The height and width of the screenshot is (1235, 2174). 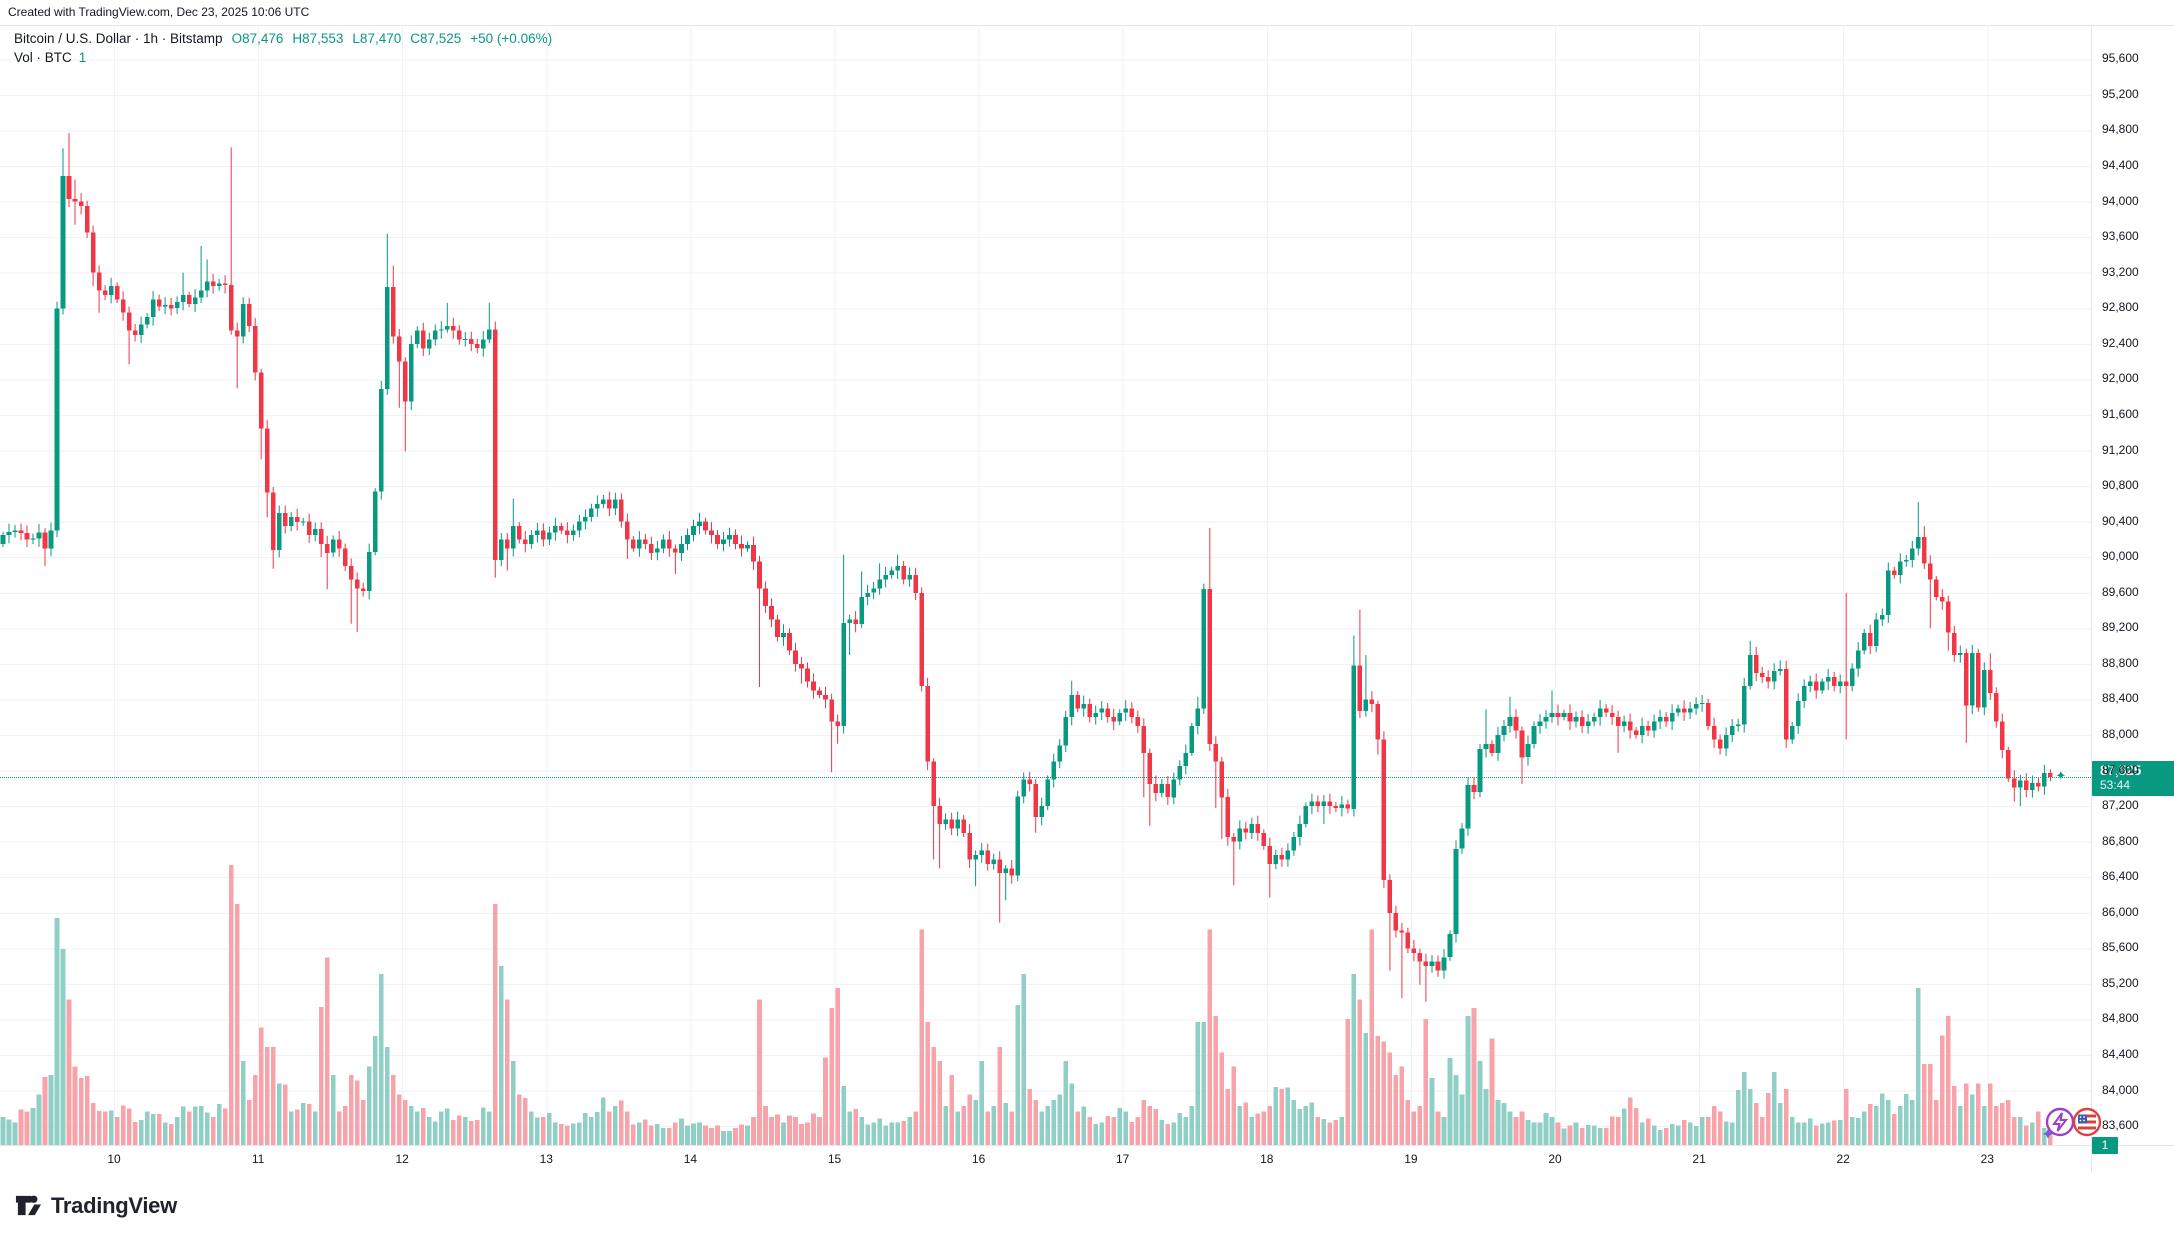 I want to click on price-axis-label: 85,600, so click(x=2120, y=947).